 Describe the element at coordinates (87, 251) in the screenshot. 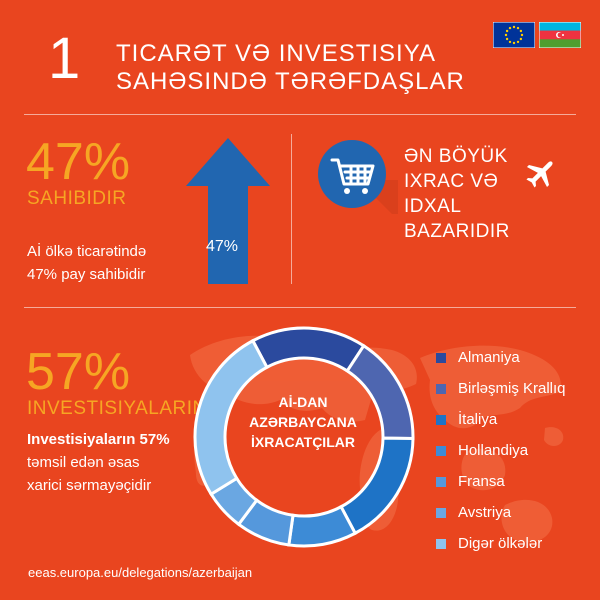

I see `trade-desc-line-1: Aİ ölkə ticarətində` at that location.